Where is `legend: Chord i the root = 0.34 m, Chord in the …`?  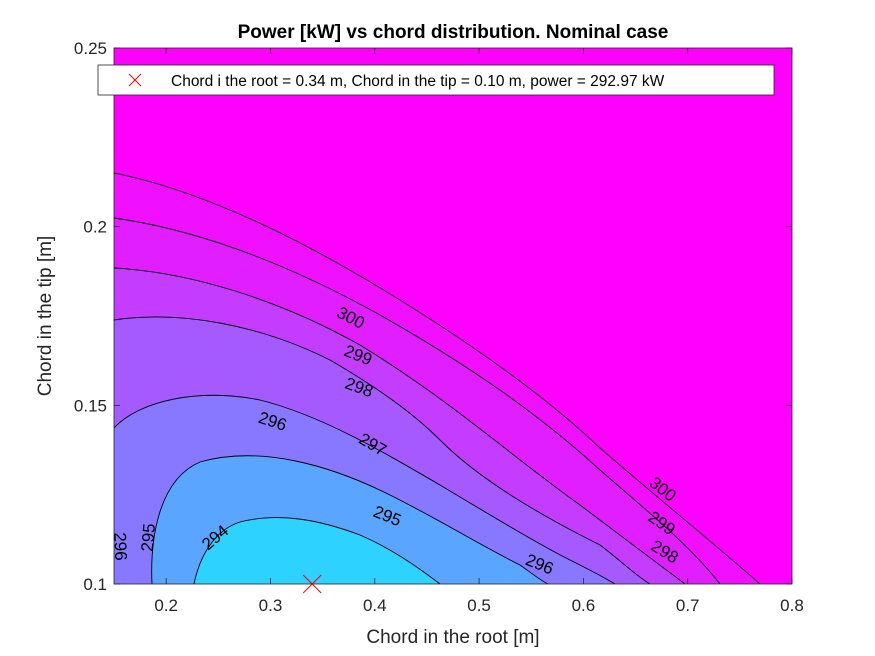 legend: Chord i the root = 0.34 m, Chord in the … is located at coordinates (436, 80).